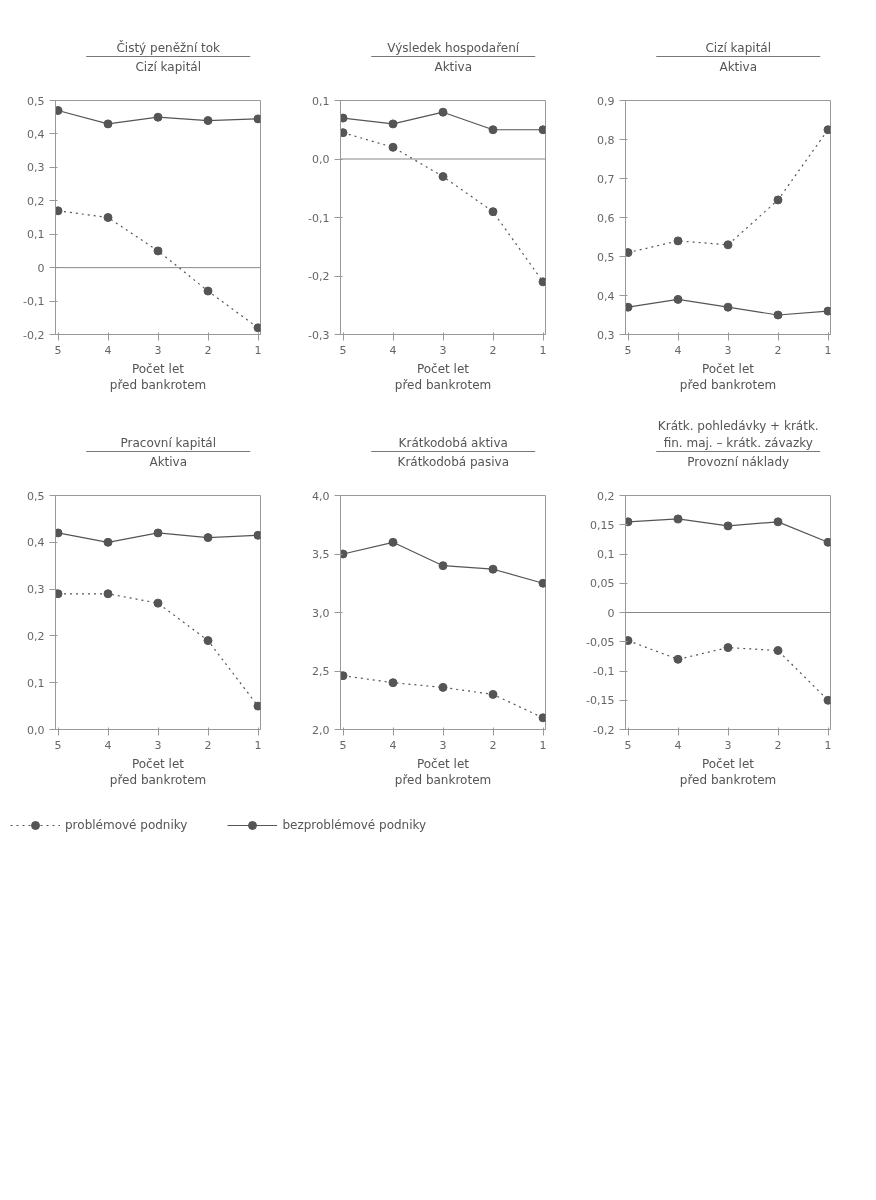 This screenshot has width=876, height=1200. I want to click on y-tick-label: 0,9, so click(606, 101).